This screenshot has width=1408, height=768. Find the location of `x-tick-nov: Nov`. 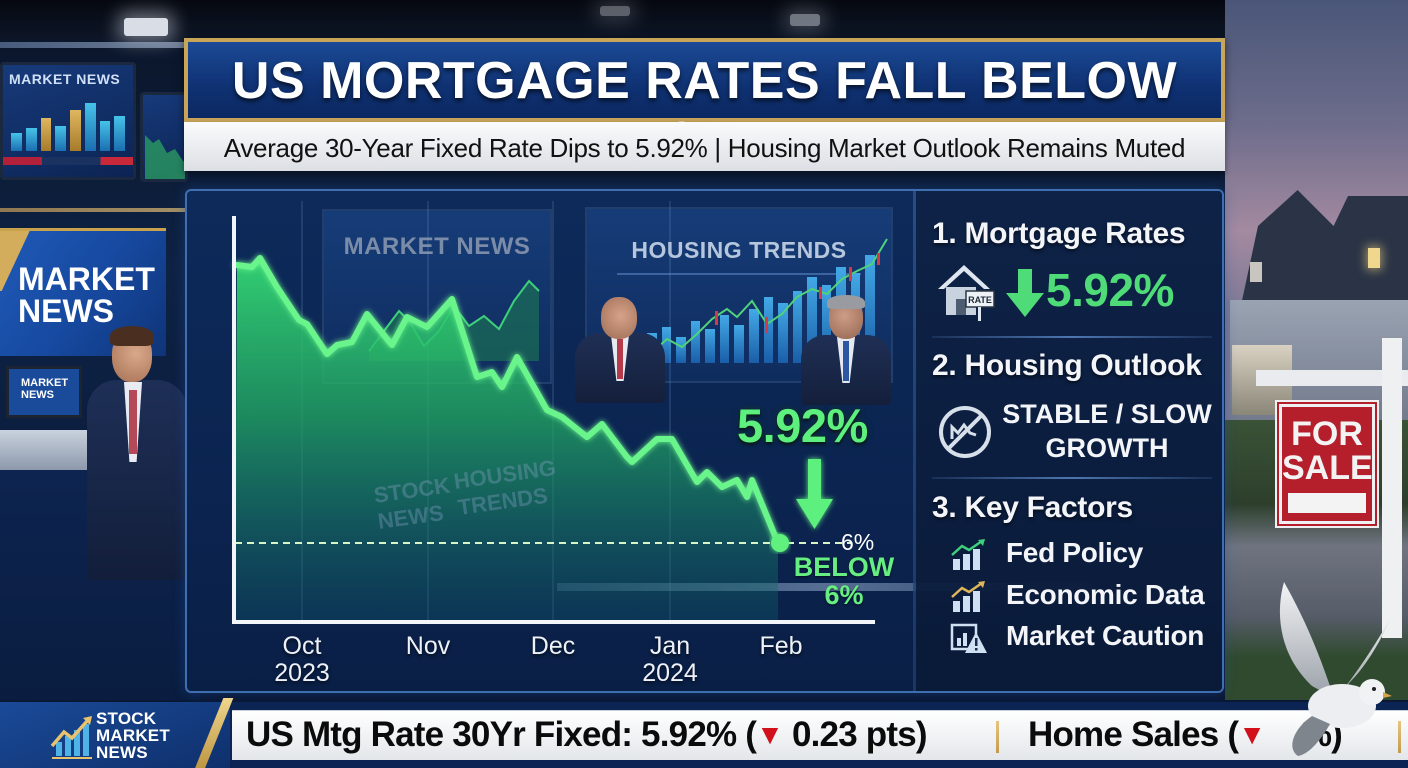

x-tick-nov: Nov is located at coordinates (428, 646).